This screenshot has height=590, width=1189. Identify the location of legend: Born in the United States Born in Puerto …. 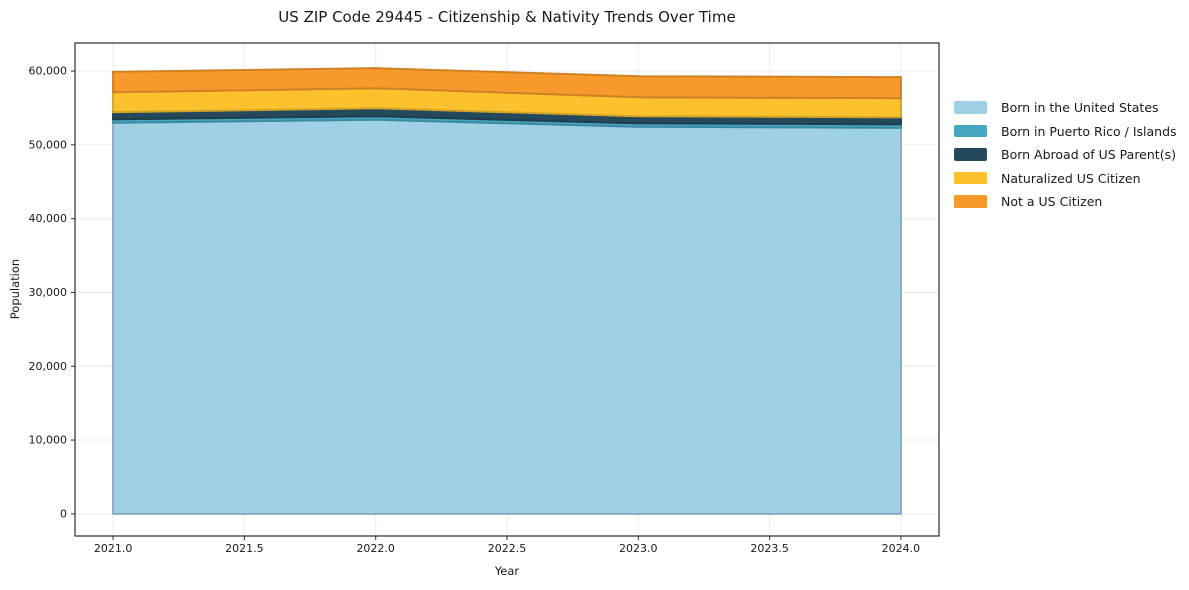
(1065, 159).